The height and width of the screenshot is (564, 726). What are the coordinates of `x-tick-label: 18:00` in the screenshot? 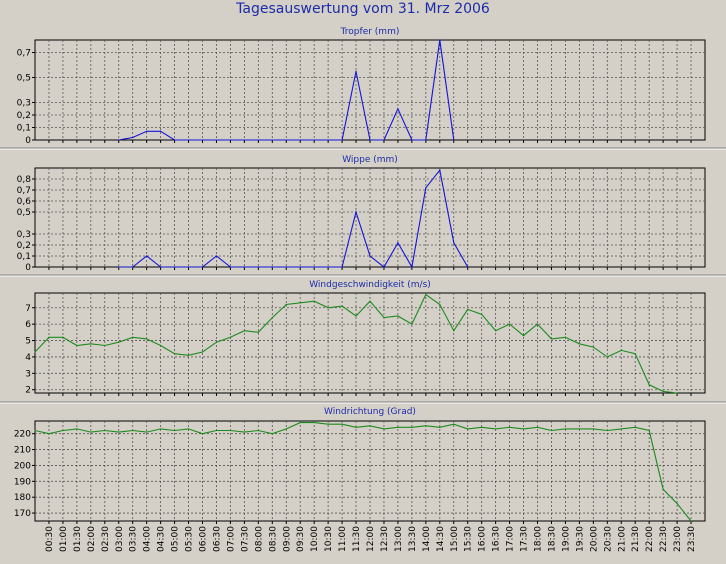 It's located at (539, 539).